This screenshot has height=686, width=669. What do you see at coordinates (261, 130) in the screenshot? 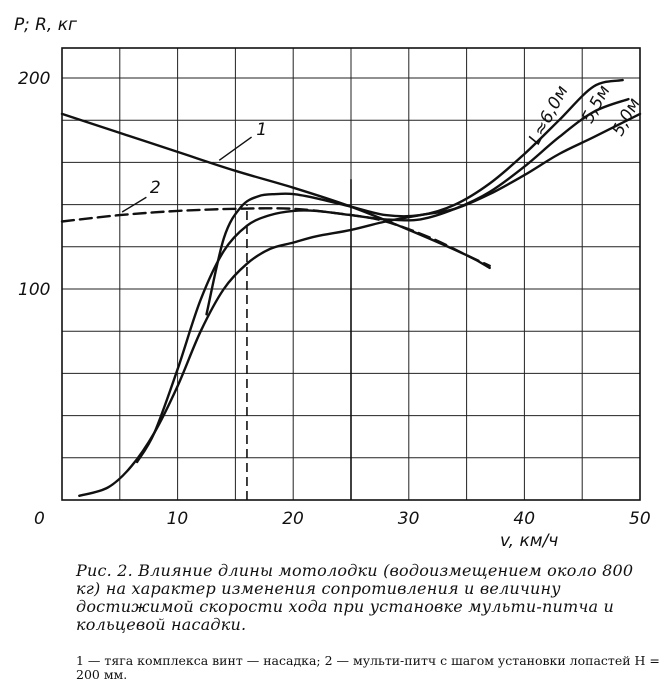
I see `curve-label-1: 1` at bounding box center [261, 130].